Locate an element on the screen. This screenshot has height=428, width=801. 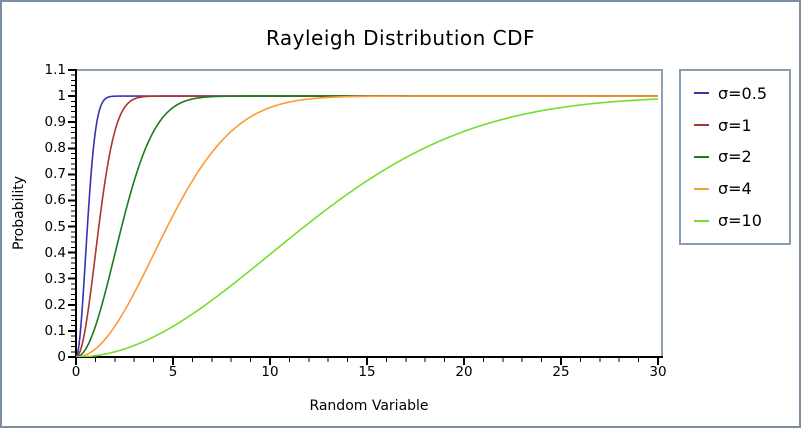
chart-title: Rayleigh Distribution CDF is located at coordinates (400, 38).